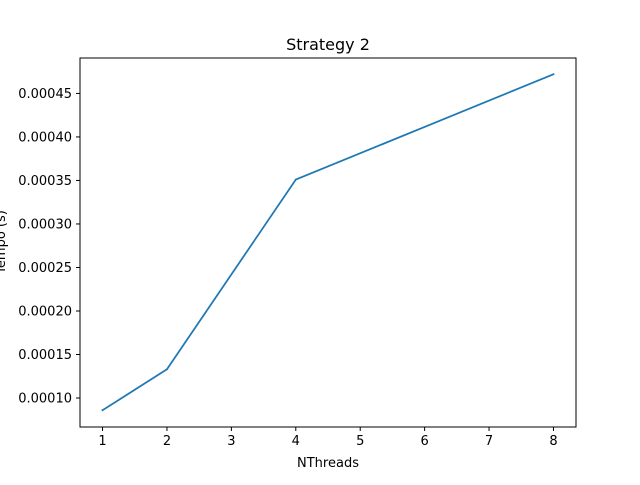  What do you see at coordinates (45, 399) in the screenshot?
I see `y-tick-label: 0.00010` at bounding box center [45, 399].